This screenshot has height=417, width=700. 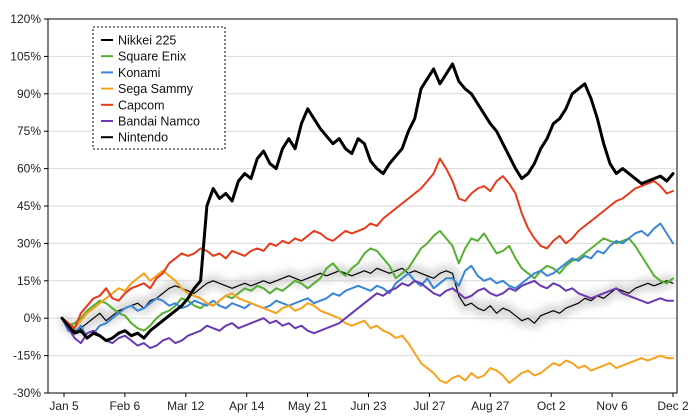 I want to click on x-tick-label: Nov 6, so click(x=612, y=406).